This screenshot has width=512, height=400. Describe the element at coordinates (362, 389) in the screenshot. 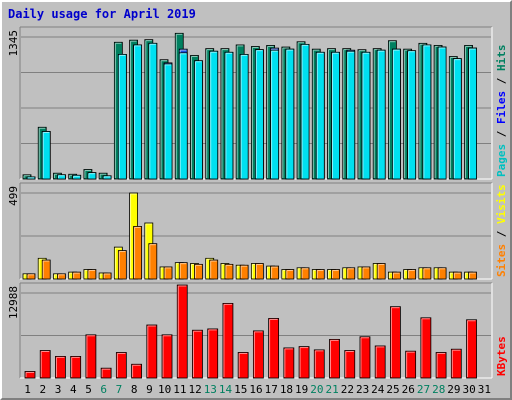

I see `x-tick-day-23: 23` at that location.